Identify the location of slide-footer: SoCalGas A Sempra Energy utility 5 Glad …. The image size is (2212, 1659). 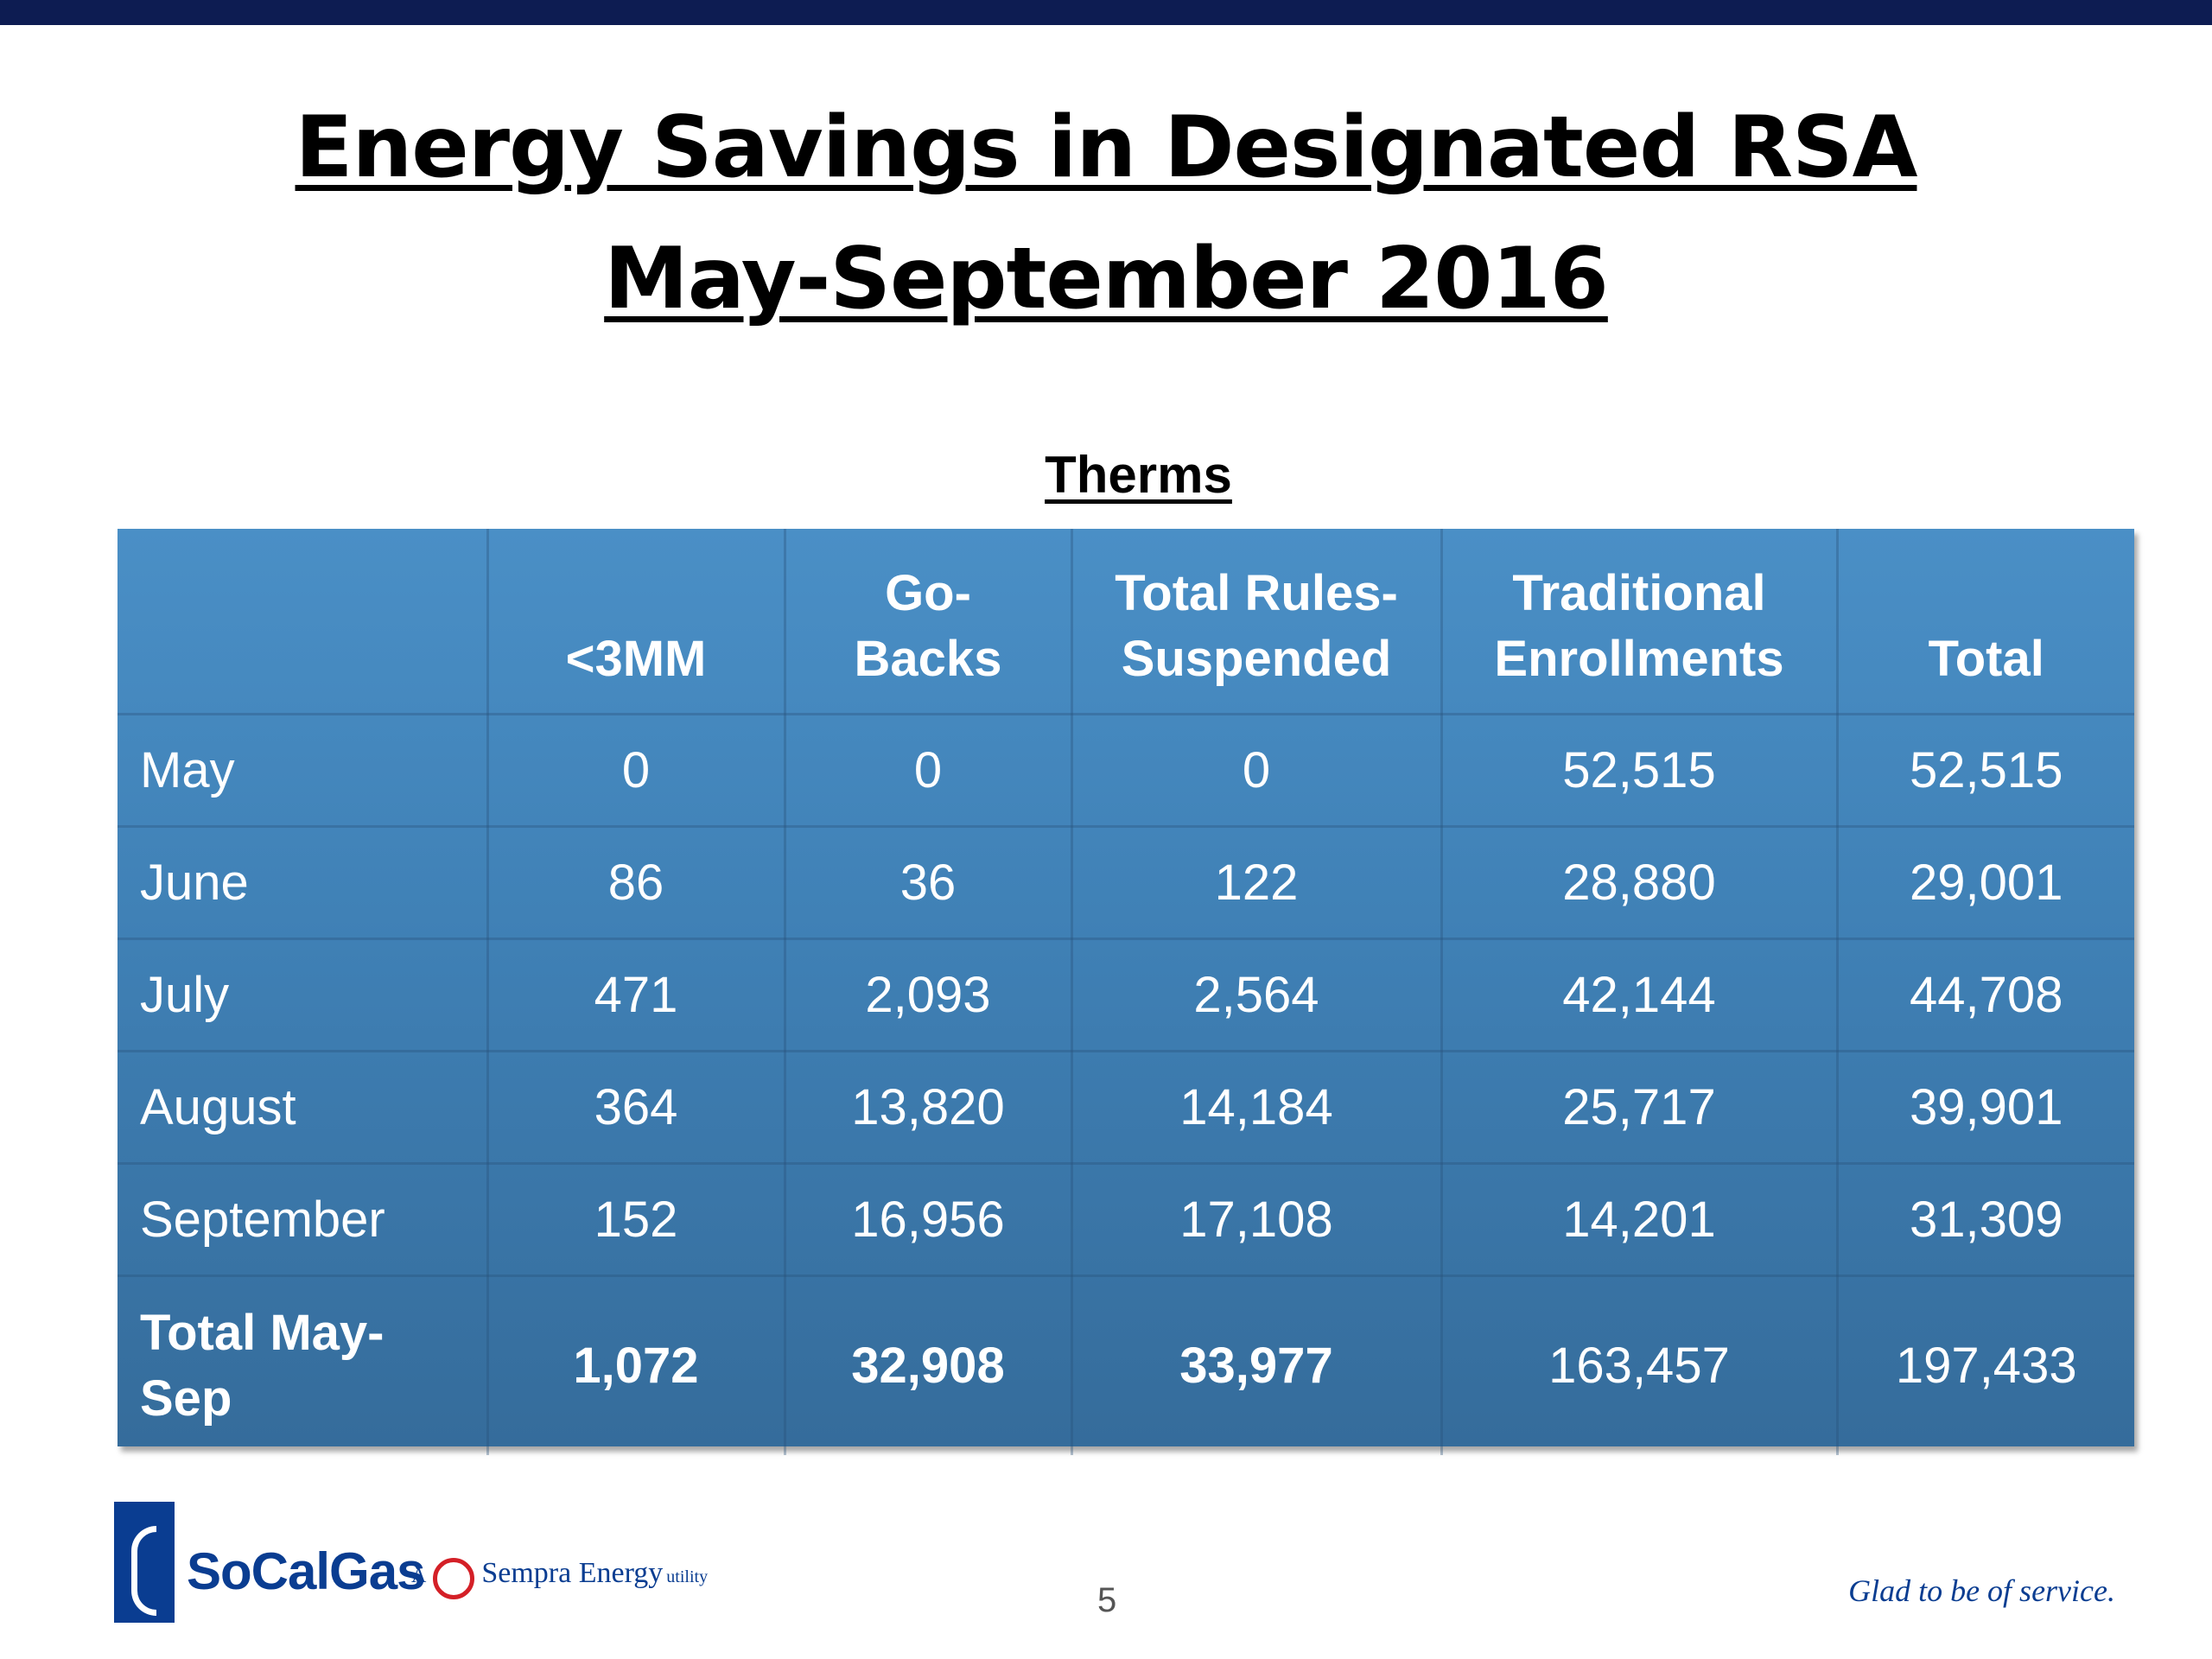
(1106, 1577).